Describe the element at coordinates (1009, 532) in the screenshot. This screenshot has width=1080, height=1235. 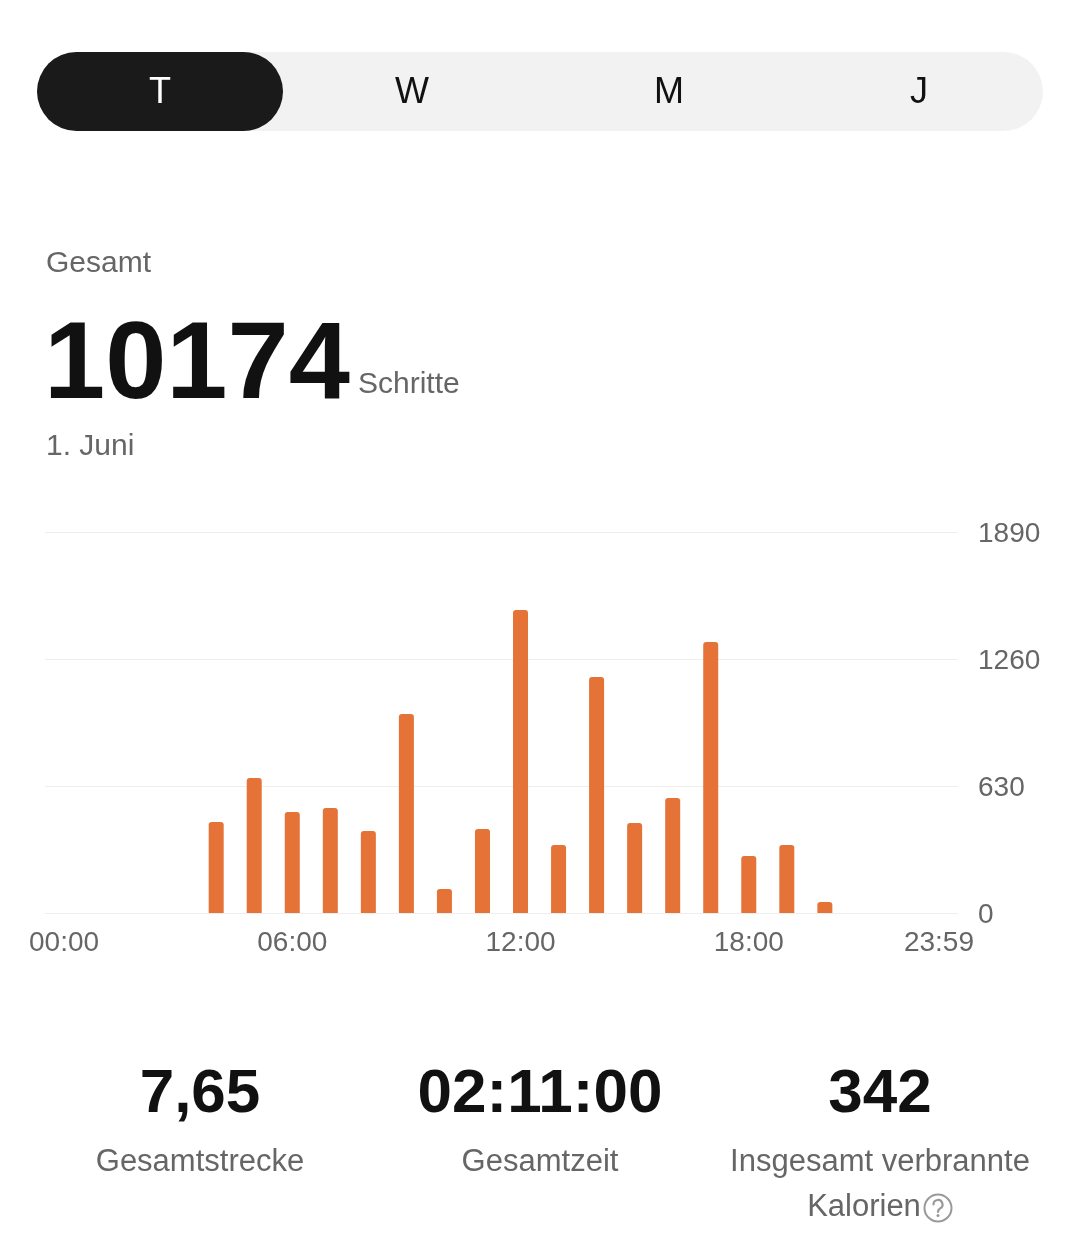
I see `y-tick-label: 1890` at that location.